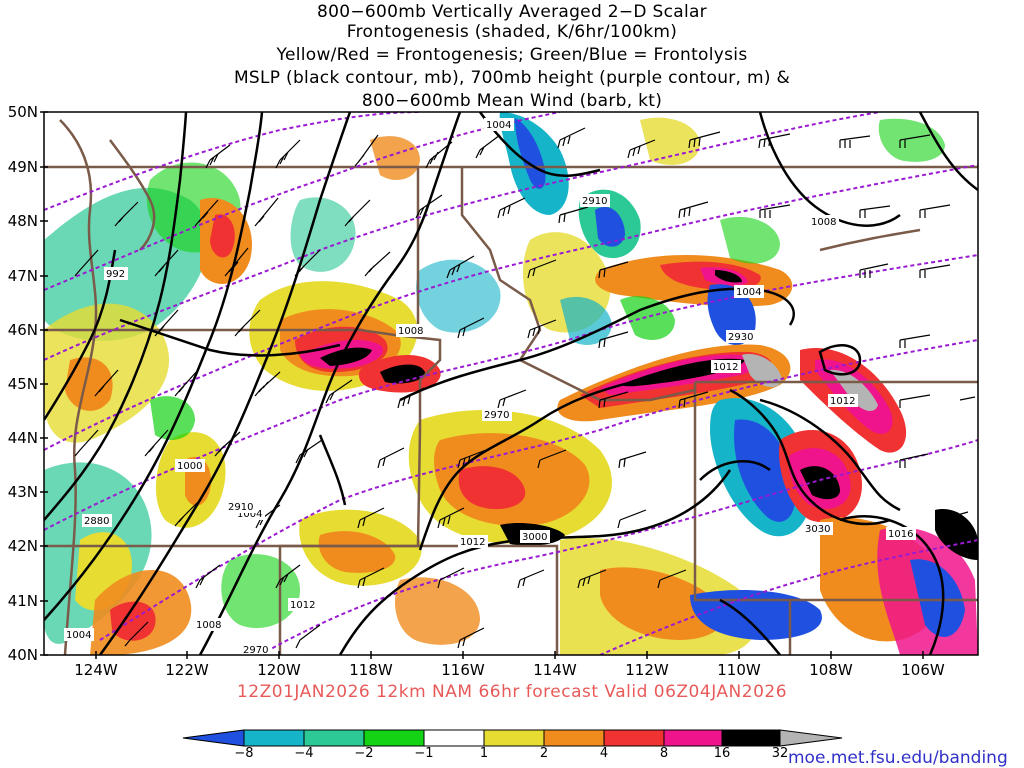 The height and width of the screenshot is (768, 1024). Describe the element at coordinates (722, 753) in the screenshot. I see `colorbar-label: 16` at that location.